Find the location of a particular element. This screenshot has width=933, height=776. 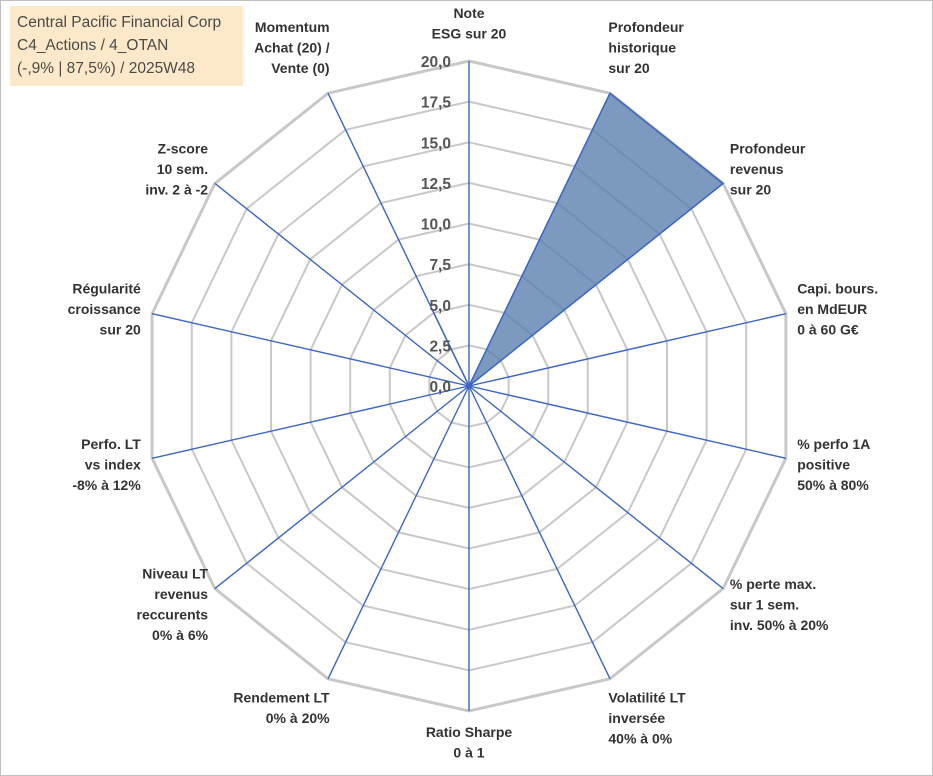

axis-label-line: en MdEUR is located at coordinates (832, 309).